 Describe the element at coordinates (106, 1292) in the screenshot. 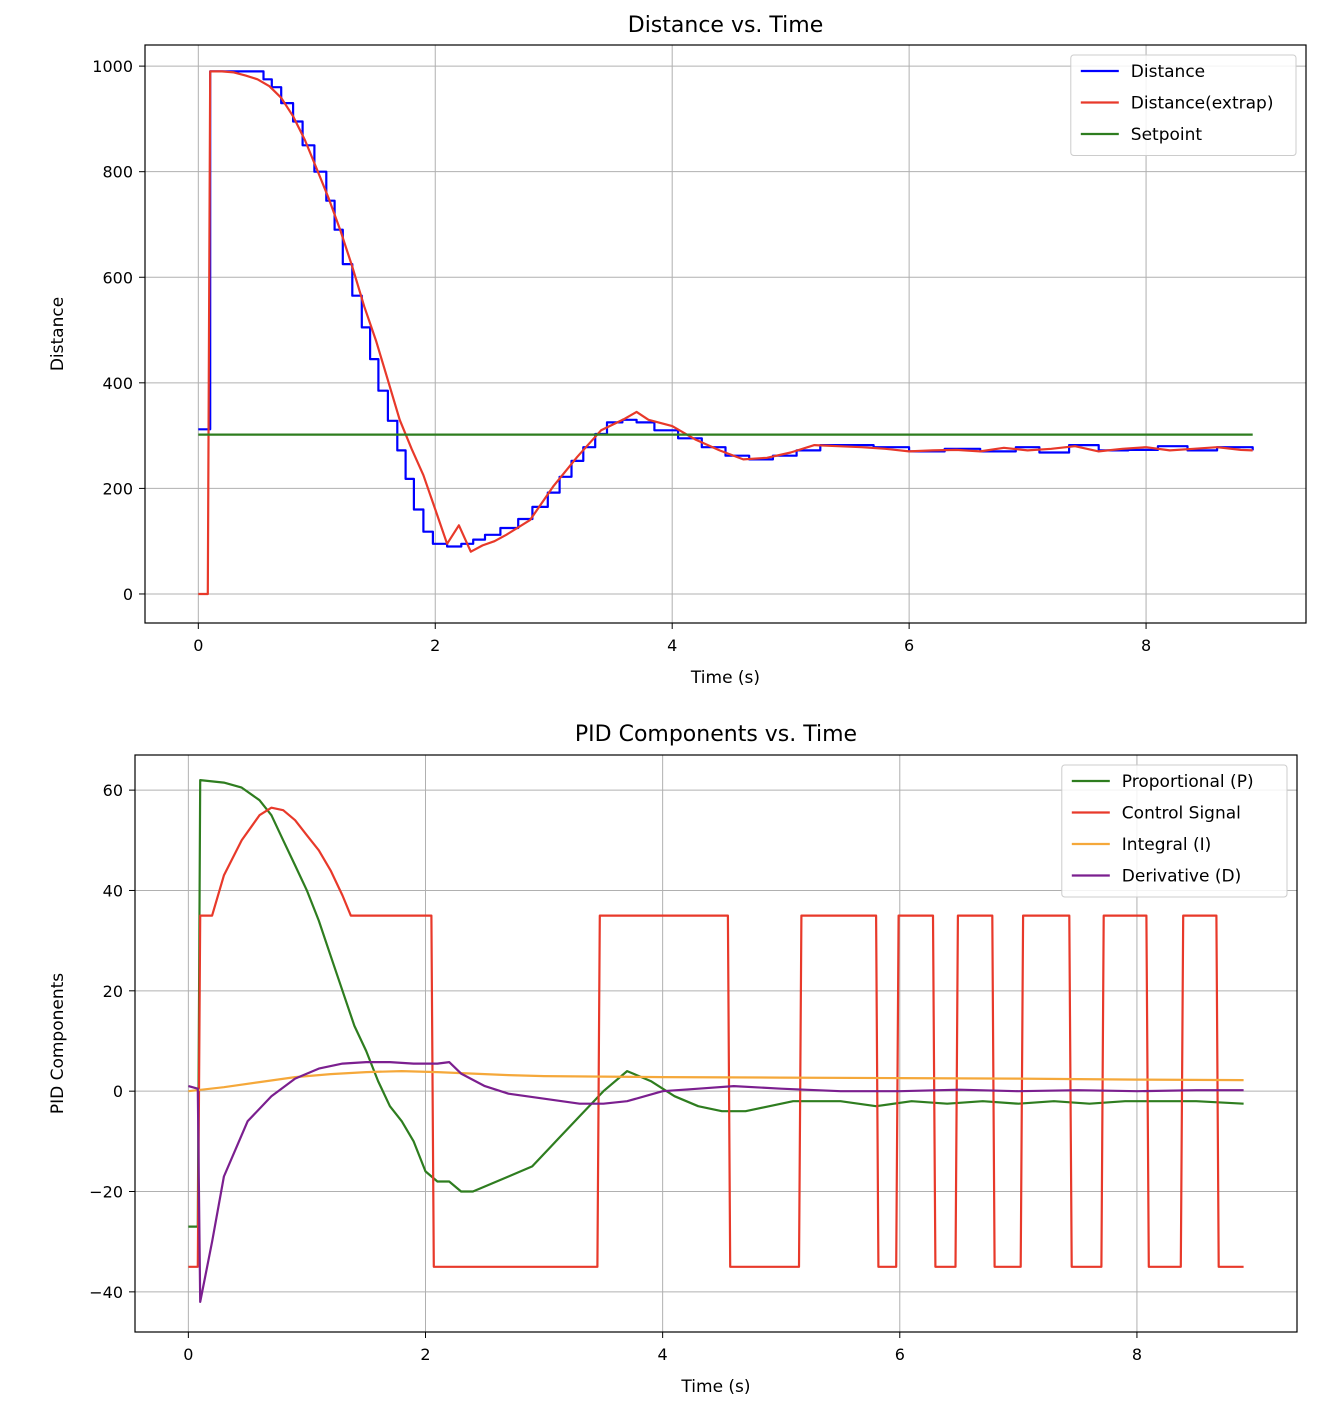

I see `y-tick-label: −40` at that location.